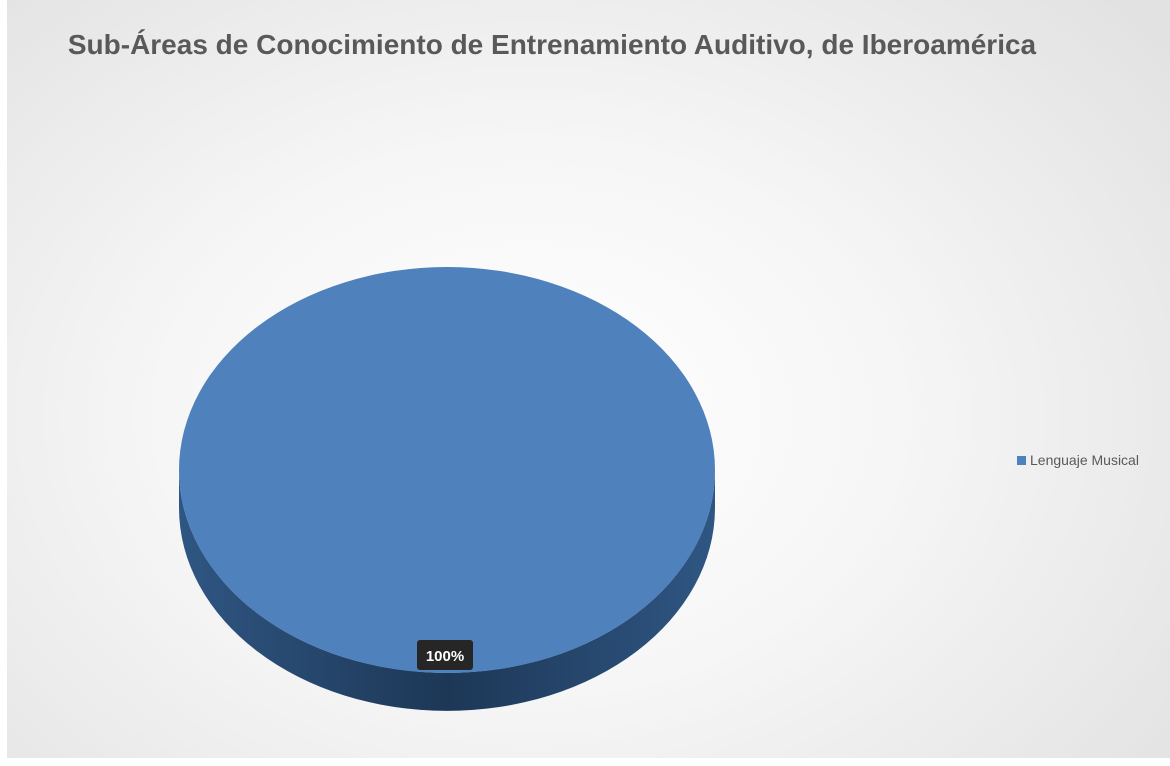 The width and height of the screenshot is (1170, 766). I want to click on legend-label: Lenguaje Musical, so click(1084, 460).